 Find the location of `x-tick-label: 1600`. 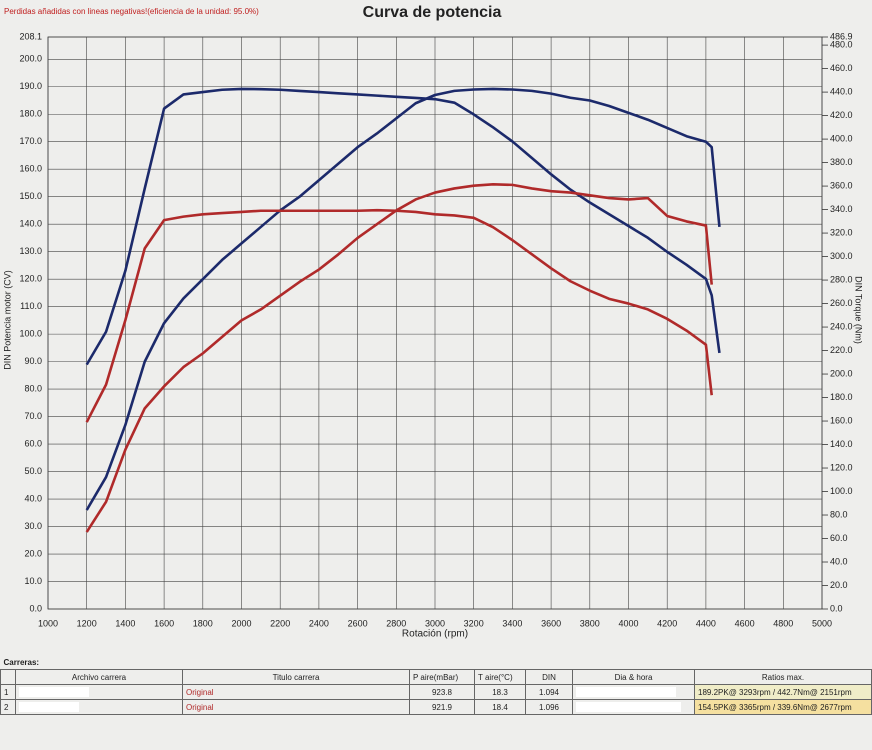

x-tick-label: 1600 is located at coordinates (164, 623).